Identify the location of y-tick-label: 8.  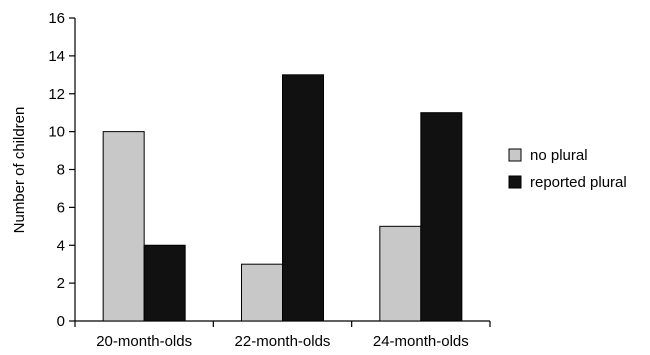
(61, 170).